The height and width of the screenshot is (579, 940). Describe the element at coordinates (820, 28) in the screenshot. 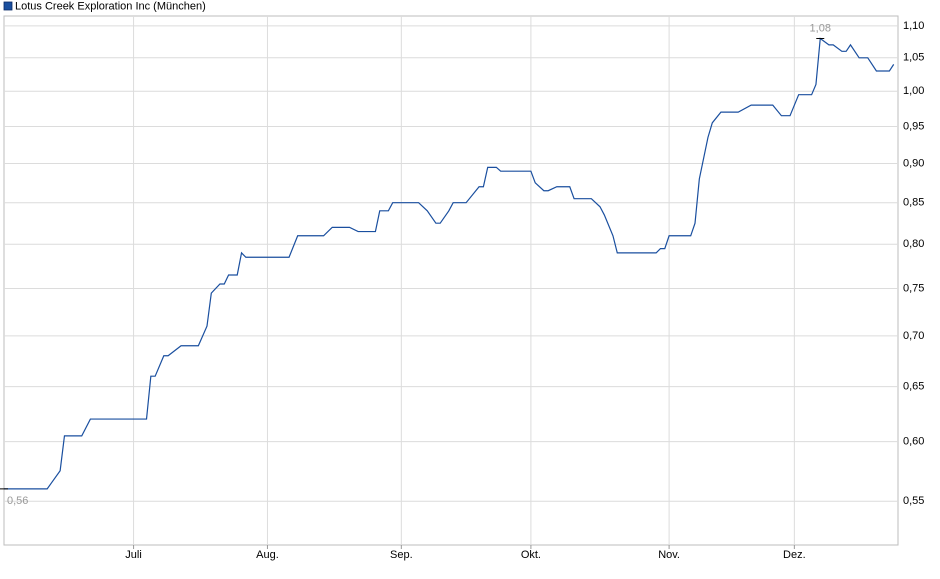

I see `annotation-label: 1,08` at that location.